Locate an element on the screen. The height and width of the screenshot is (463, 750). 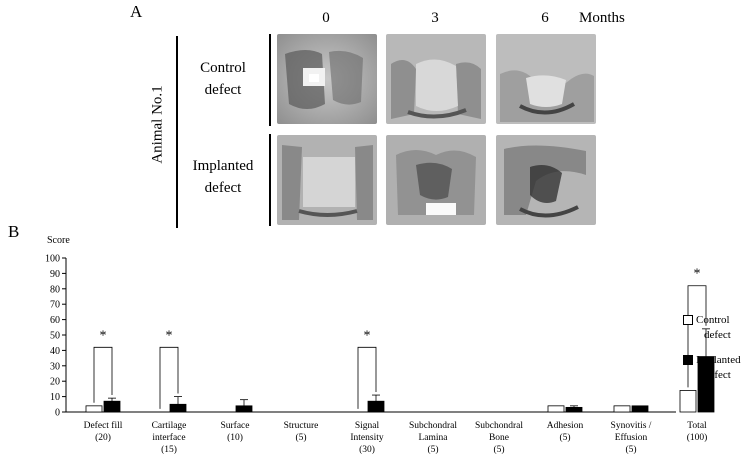
time-label-0: 0 is located at coordinates (326, 18).